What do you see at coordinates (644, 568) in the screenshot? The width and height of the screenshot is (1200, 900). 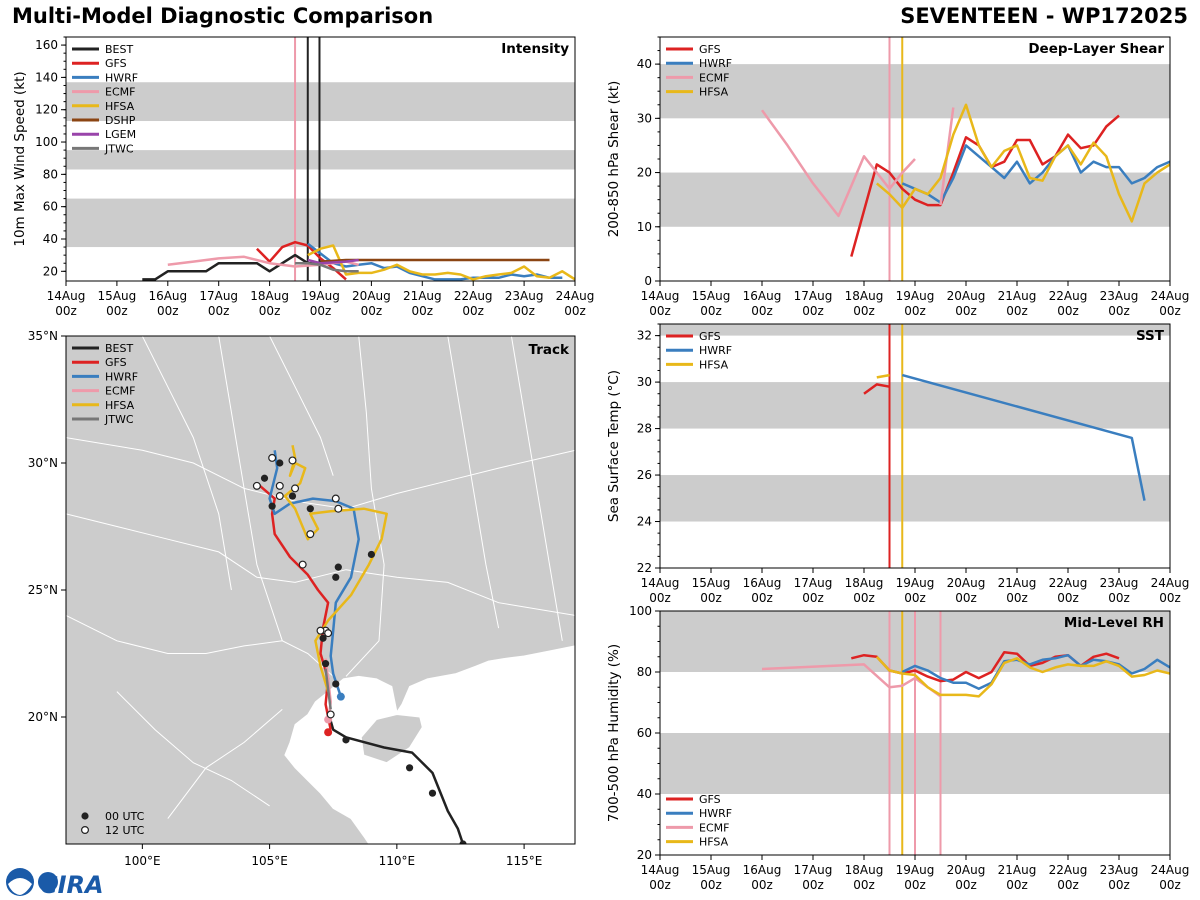 I see `y-tick-label: 22` at bounding box center [644, 568].